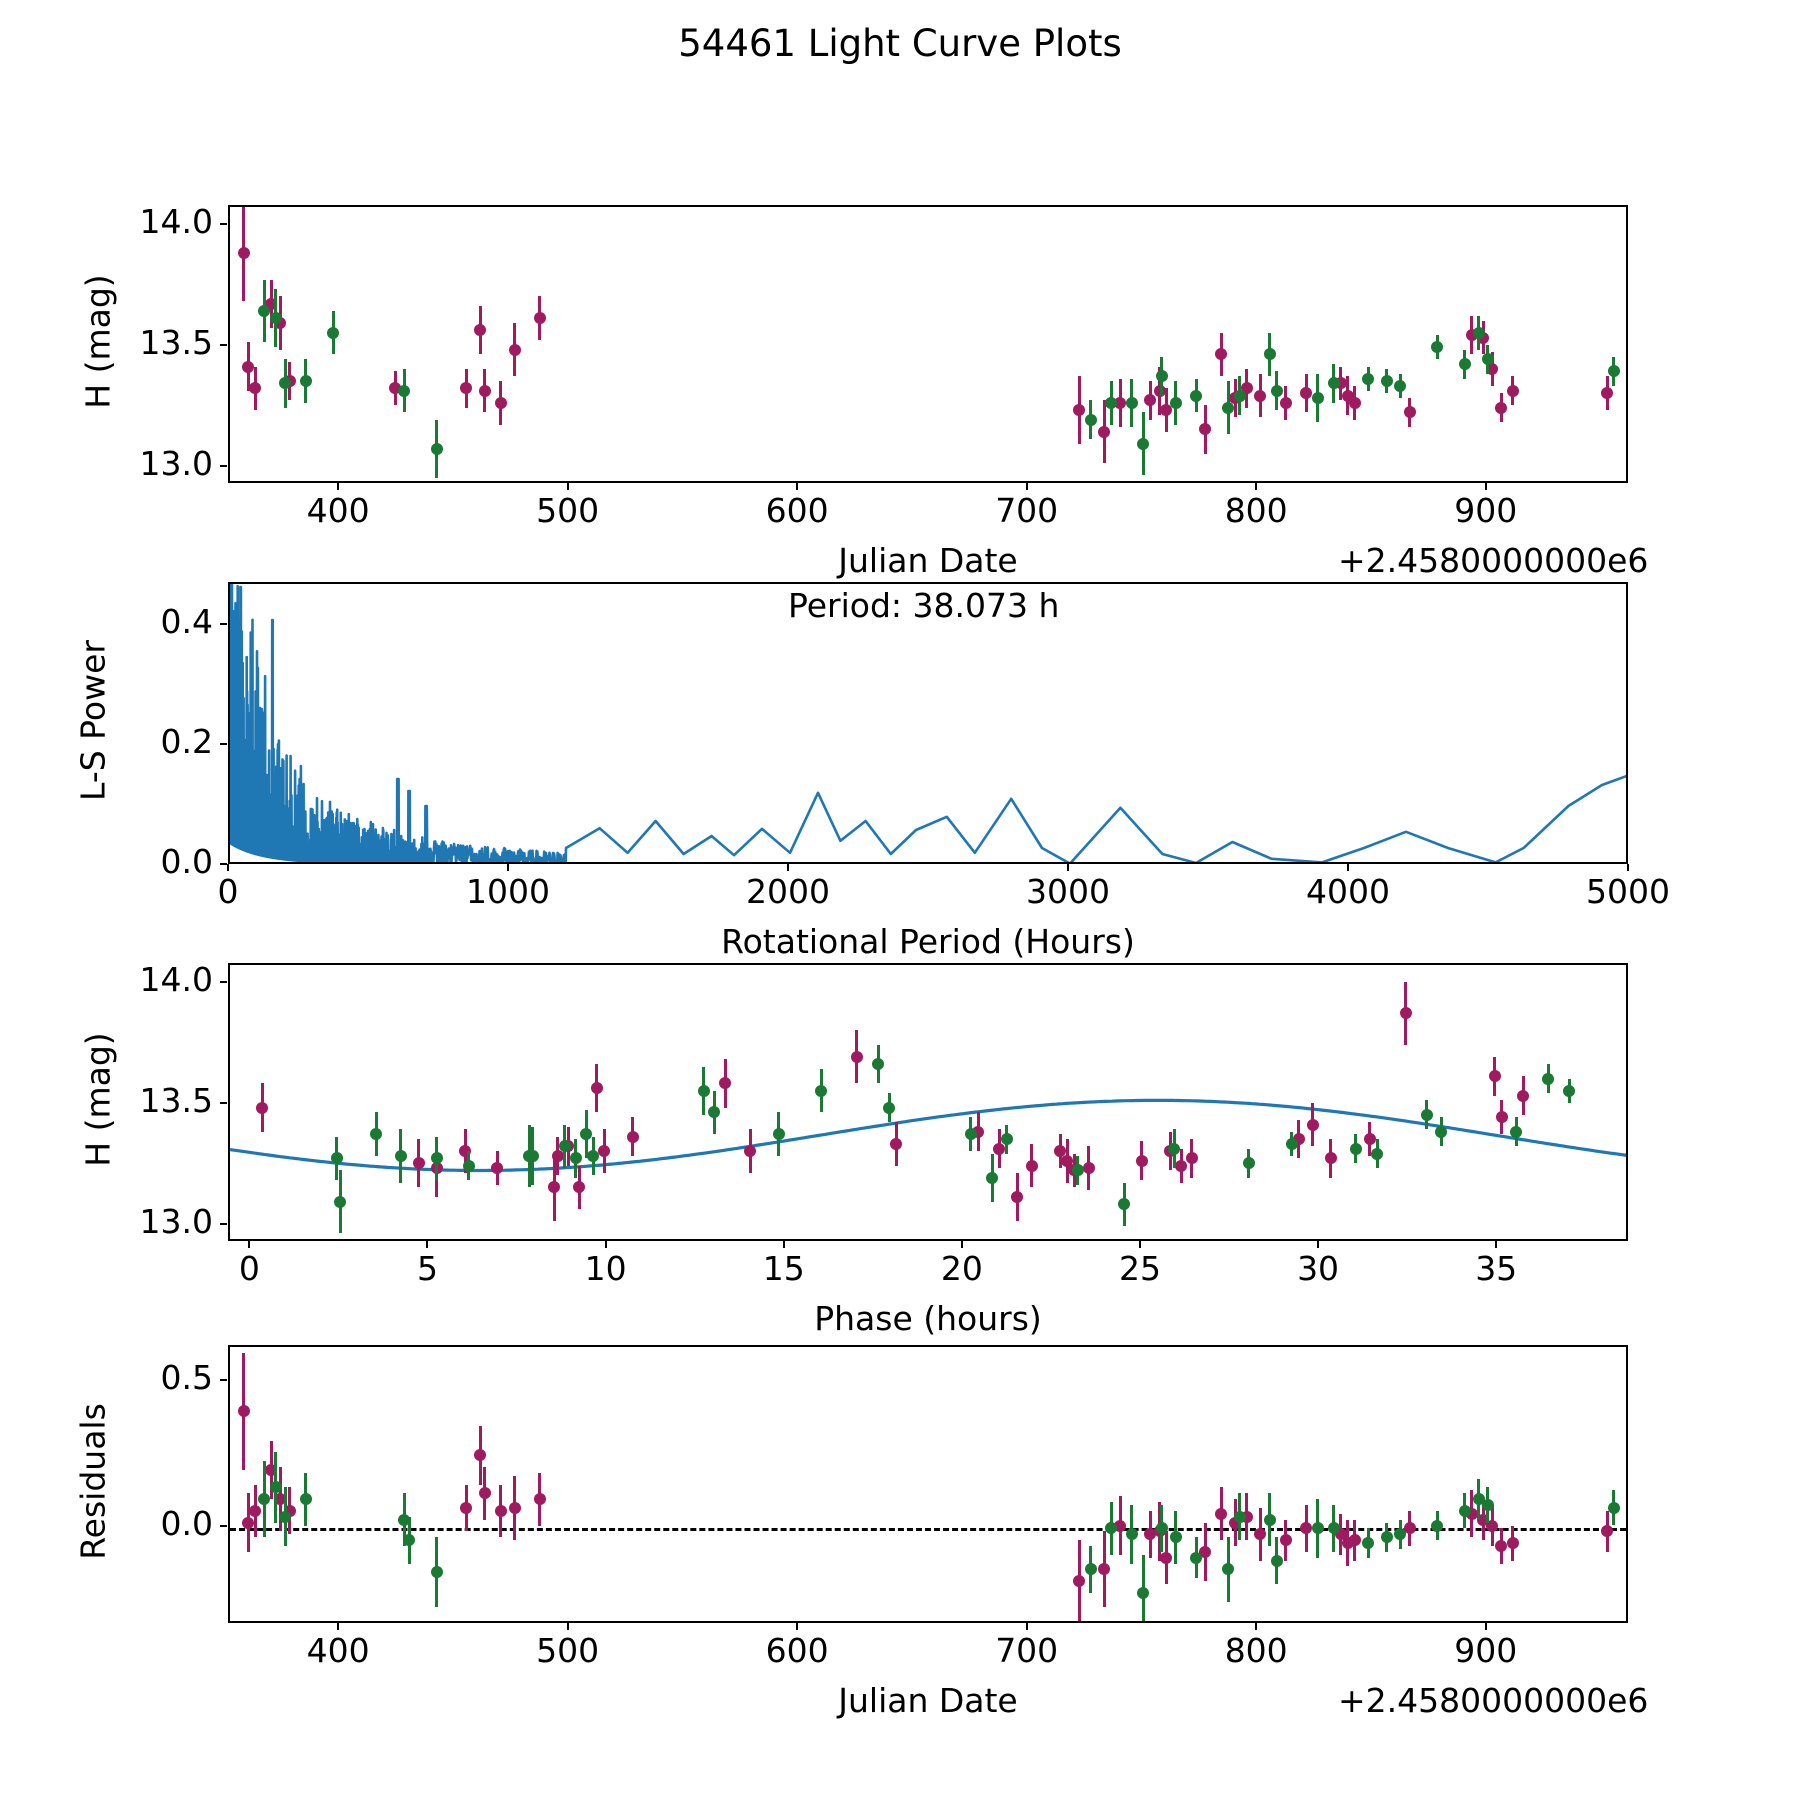 The image size is (1800, 1800). I want to click on y-tick-label: 13.0, so click(176, 464).